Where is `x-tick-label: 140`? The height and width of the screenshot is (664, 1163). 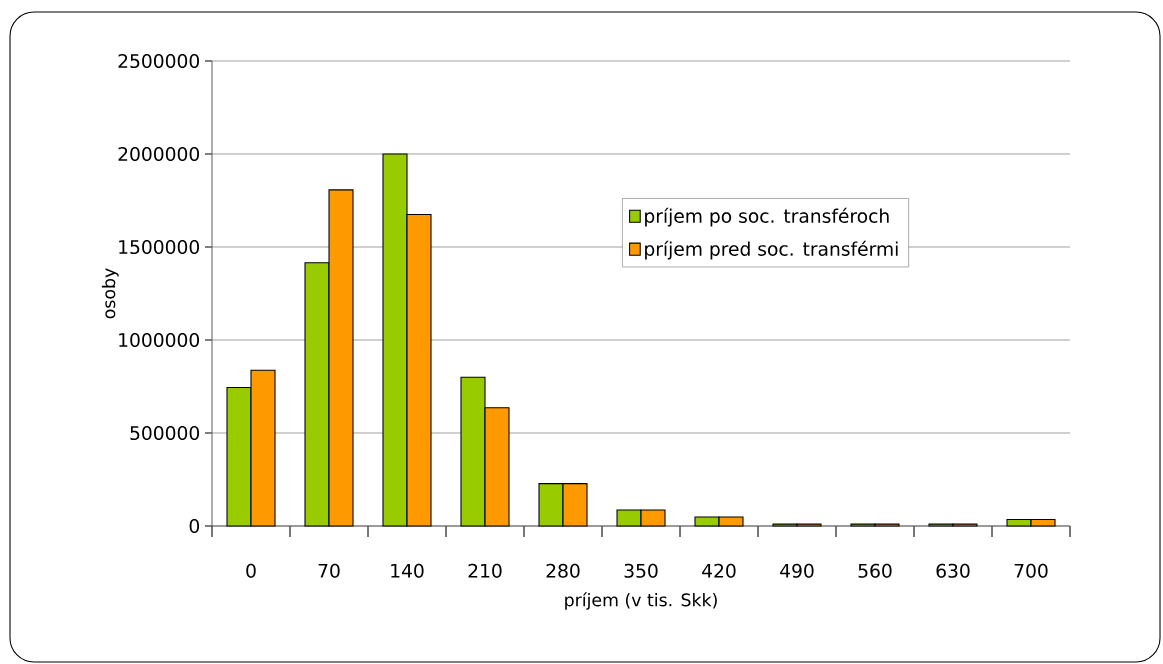 x-tick-label: 140 is located at coordinates (407, 570).